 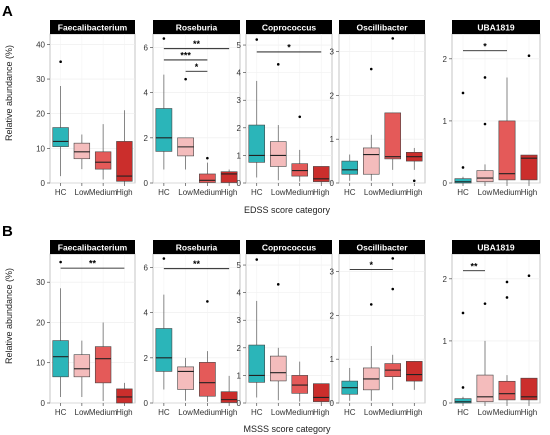 What do you see at coordinates (197, 28) in the screenshot?
I see `facet-title: Roseburia` at bounding box center [197, 28].